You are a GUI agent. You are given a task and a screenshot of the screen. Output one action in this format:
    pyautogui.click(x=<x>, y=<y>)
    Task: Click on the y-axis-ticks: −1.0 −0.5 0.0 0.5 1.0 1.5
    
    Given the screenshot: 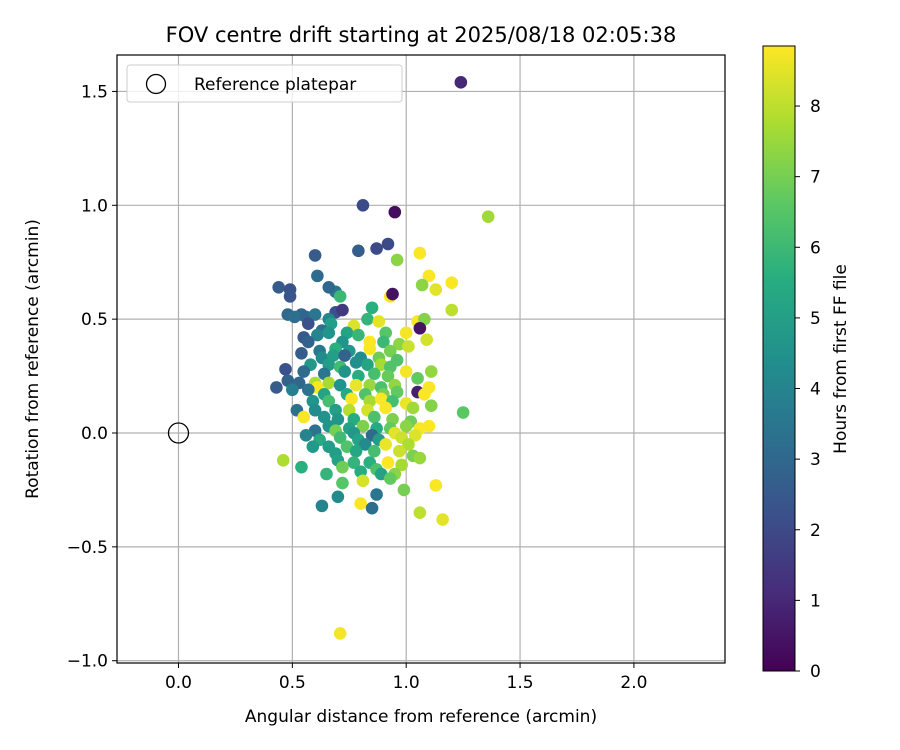 What is the action you would take?
    pyautogui.click(x=92, y=377)
    